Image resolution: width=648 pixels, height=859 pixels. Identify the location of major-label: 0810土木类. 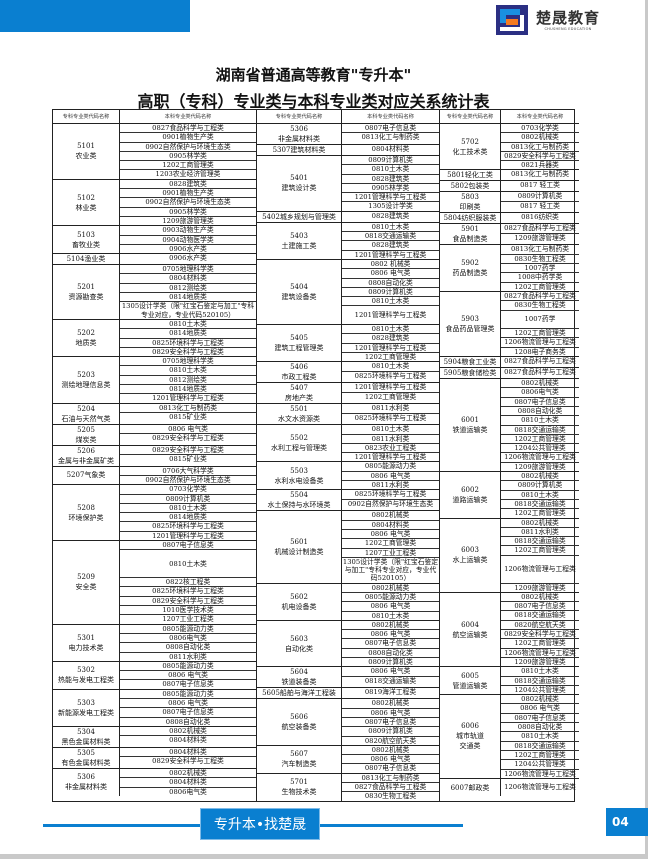
(390, 366).